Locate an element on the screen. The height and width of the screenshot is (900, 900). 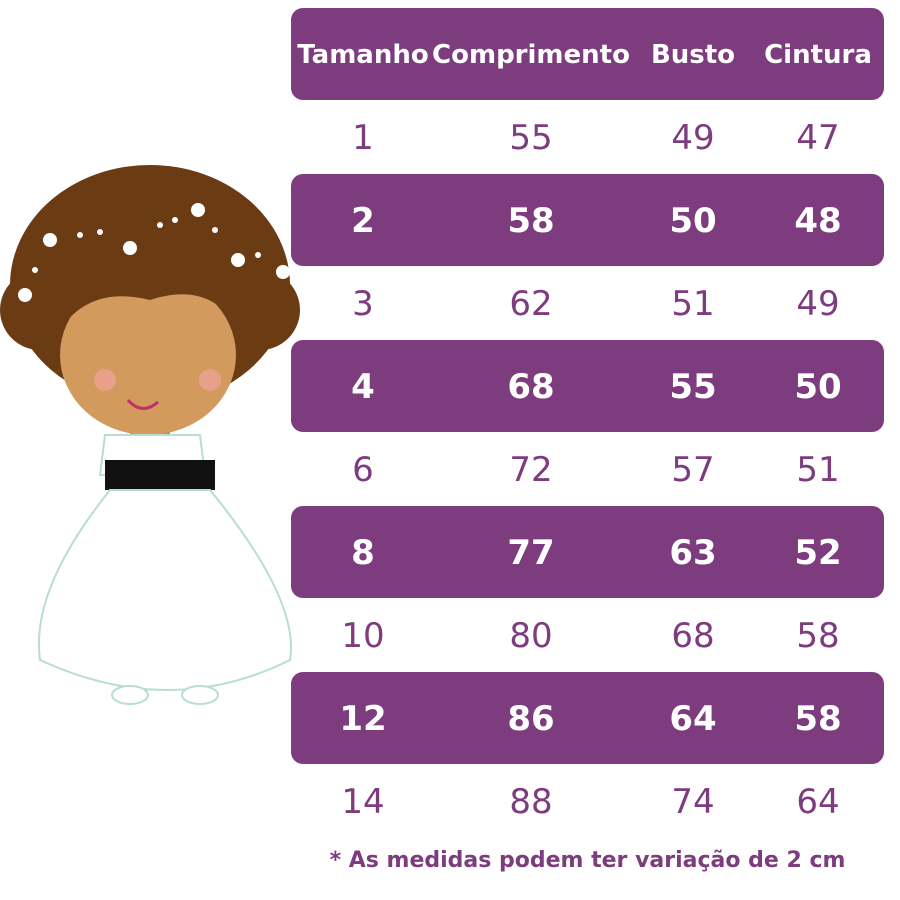
table-cell: 72 is located at coordinates (531, 469).